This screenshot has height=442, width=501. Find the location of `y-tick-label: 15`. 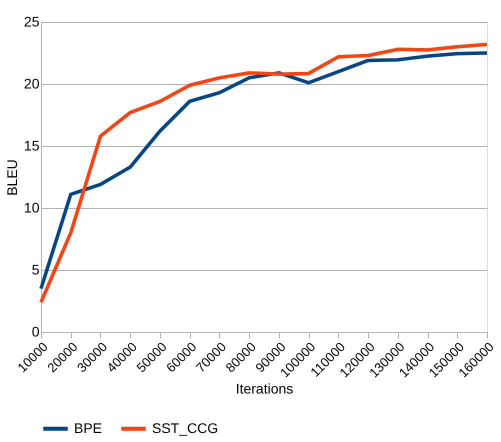

y-tick-label: 15 is located at coordinates (32, 146).